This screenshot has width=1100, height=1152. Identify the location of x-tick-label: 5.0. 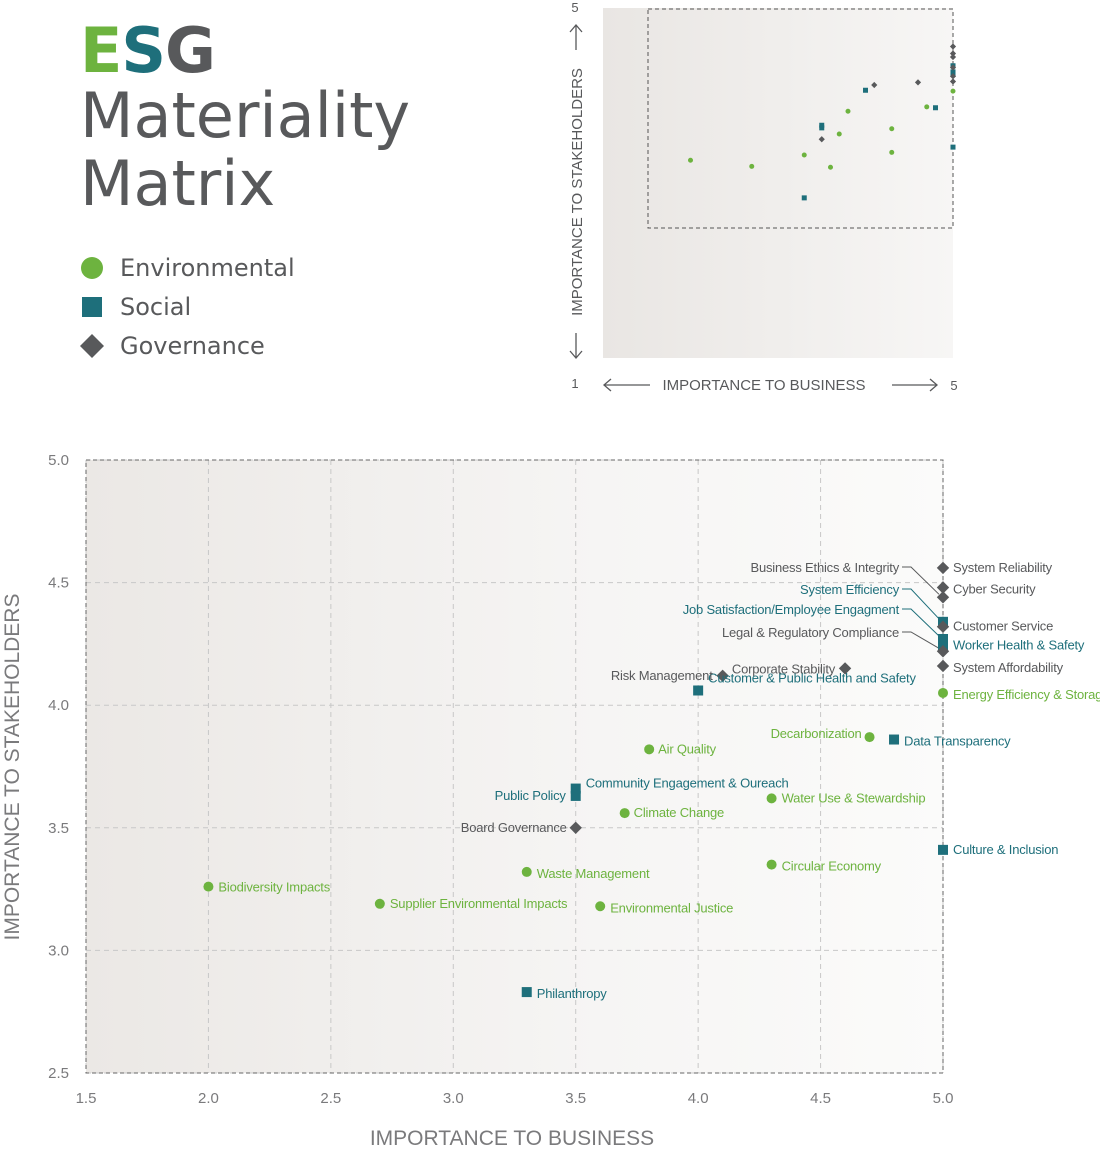
(943, 1098).